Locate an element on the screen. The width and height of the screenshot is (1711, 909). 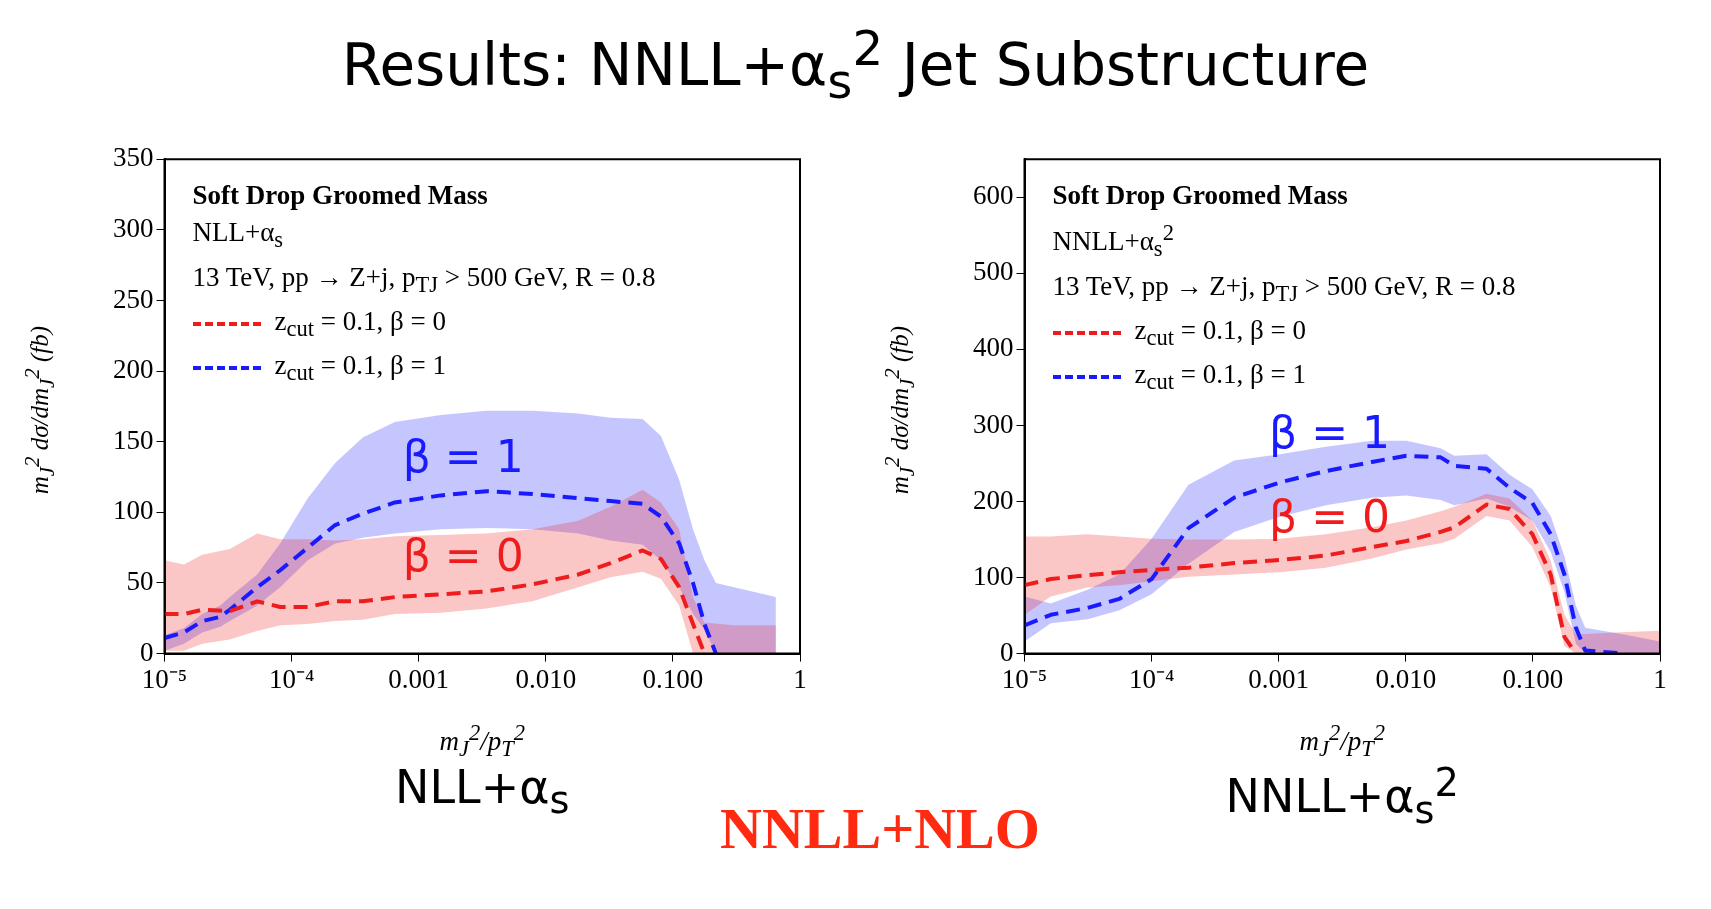
text: Results: NNLL+α$_{s}$$^{2}$ Jet Substructure is located at coordinates (855, 64).